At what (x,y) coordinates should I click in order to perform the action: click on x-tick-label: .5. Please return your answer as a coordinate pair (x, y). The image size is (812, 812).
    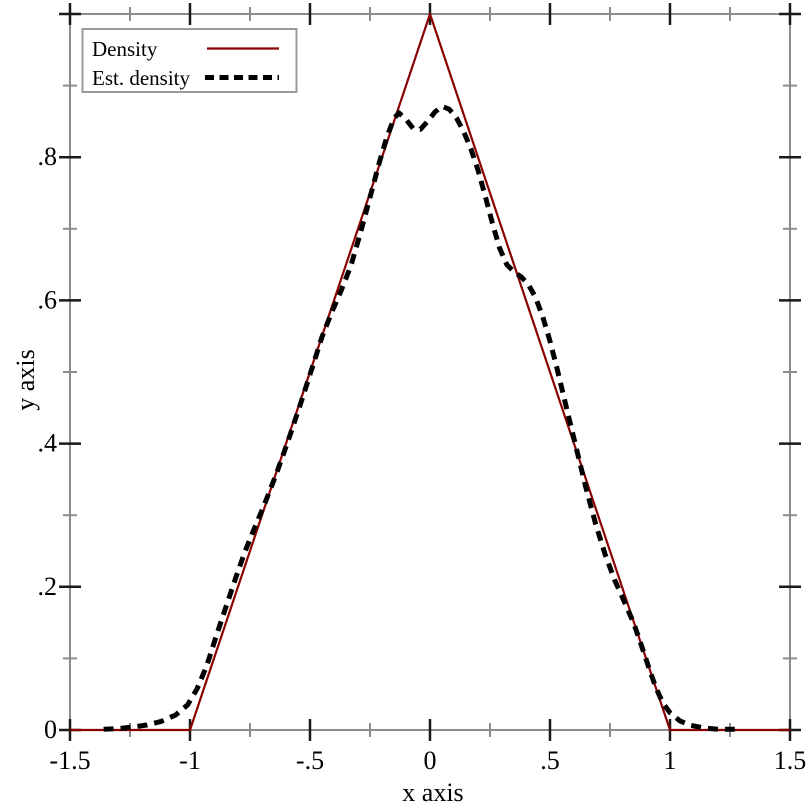
    Looking at the image, I should click on (550, 760).